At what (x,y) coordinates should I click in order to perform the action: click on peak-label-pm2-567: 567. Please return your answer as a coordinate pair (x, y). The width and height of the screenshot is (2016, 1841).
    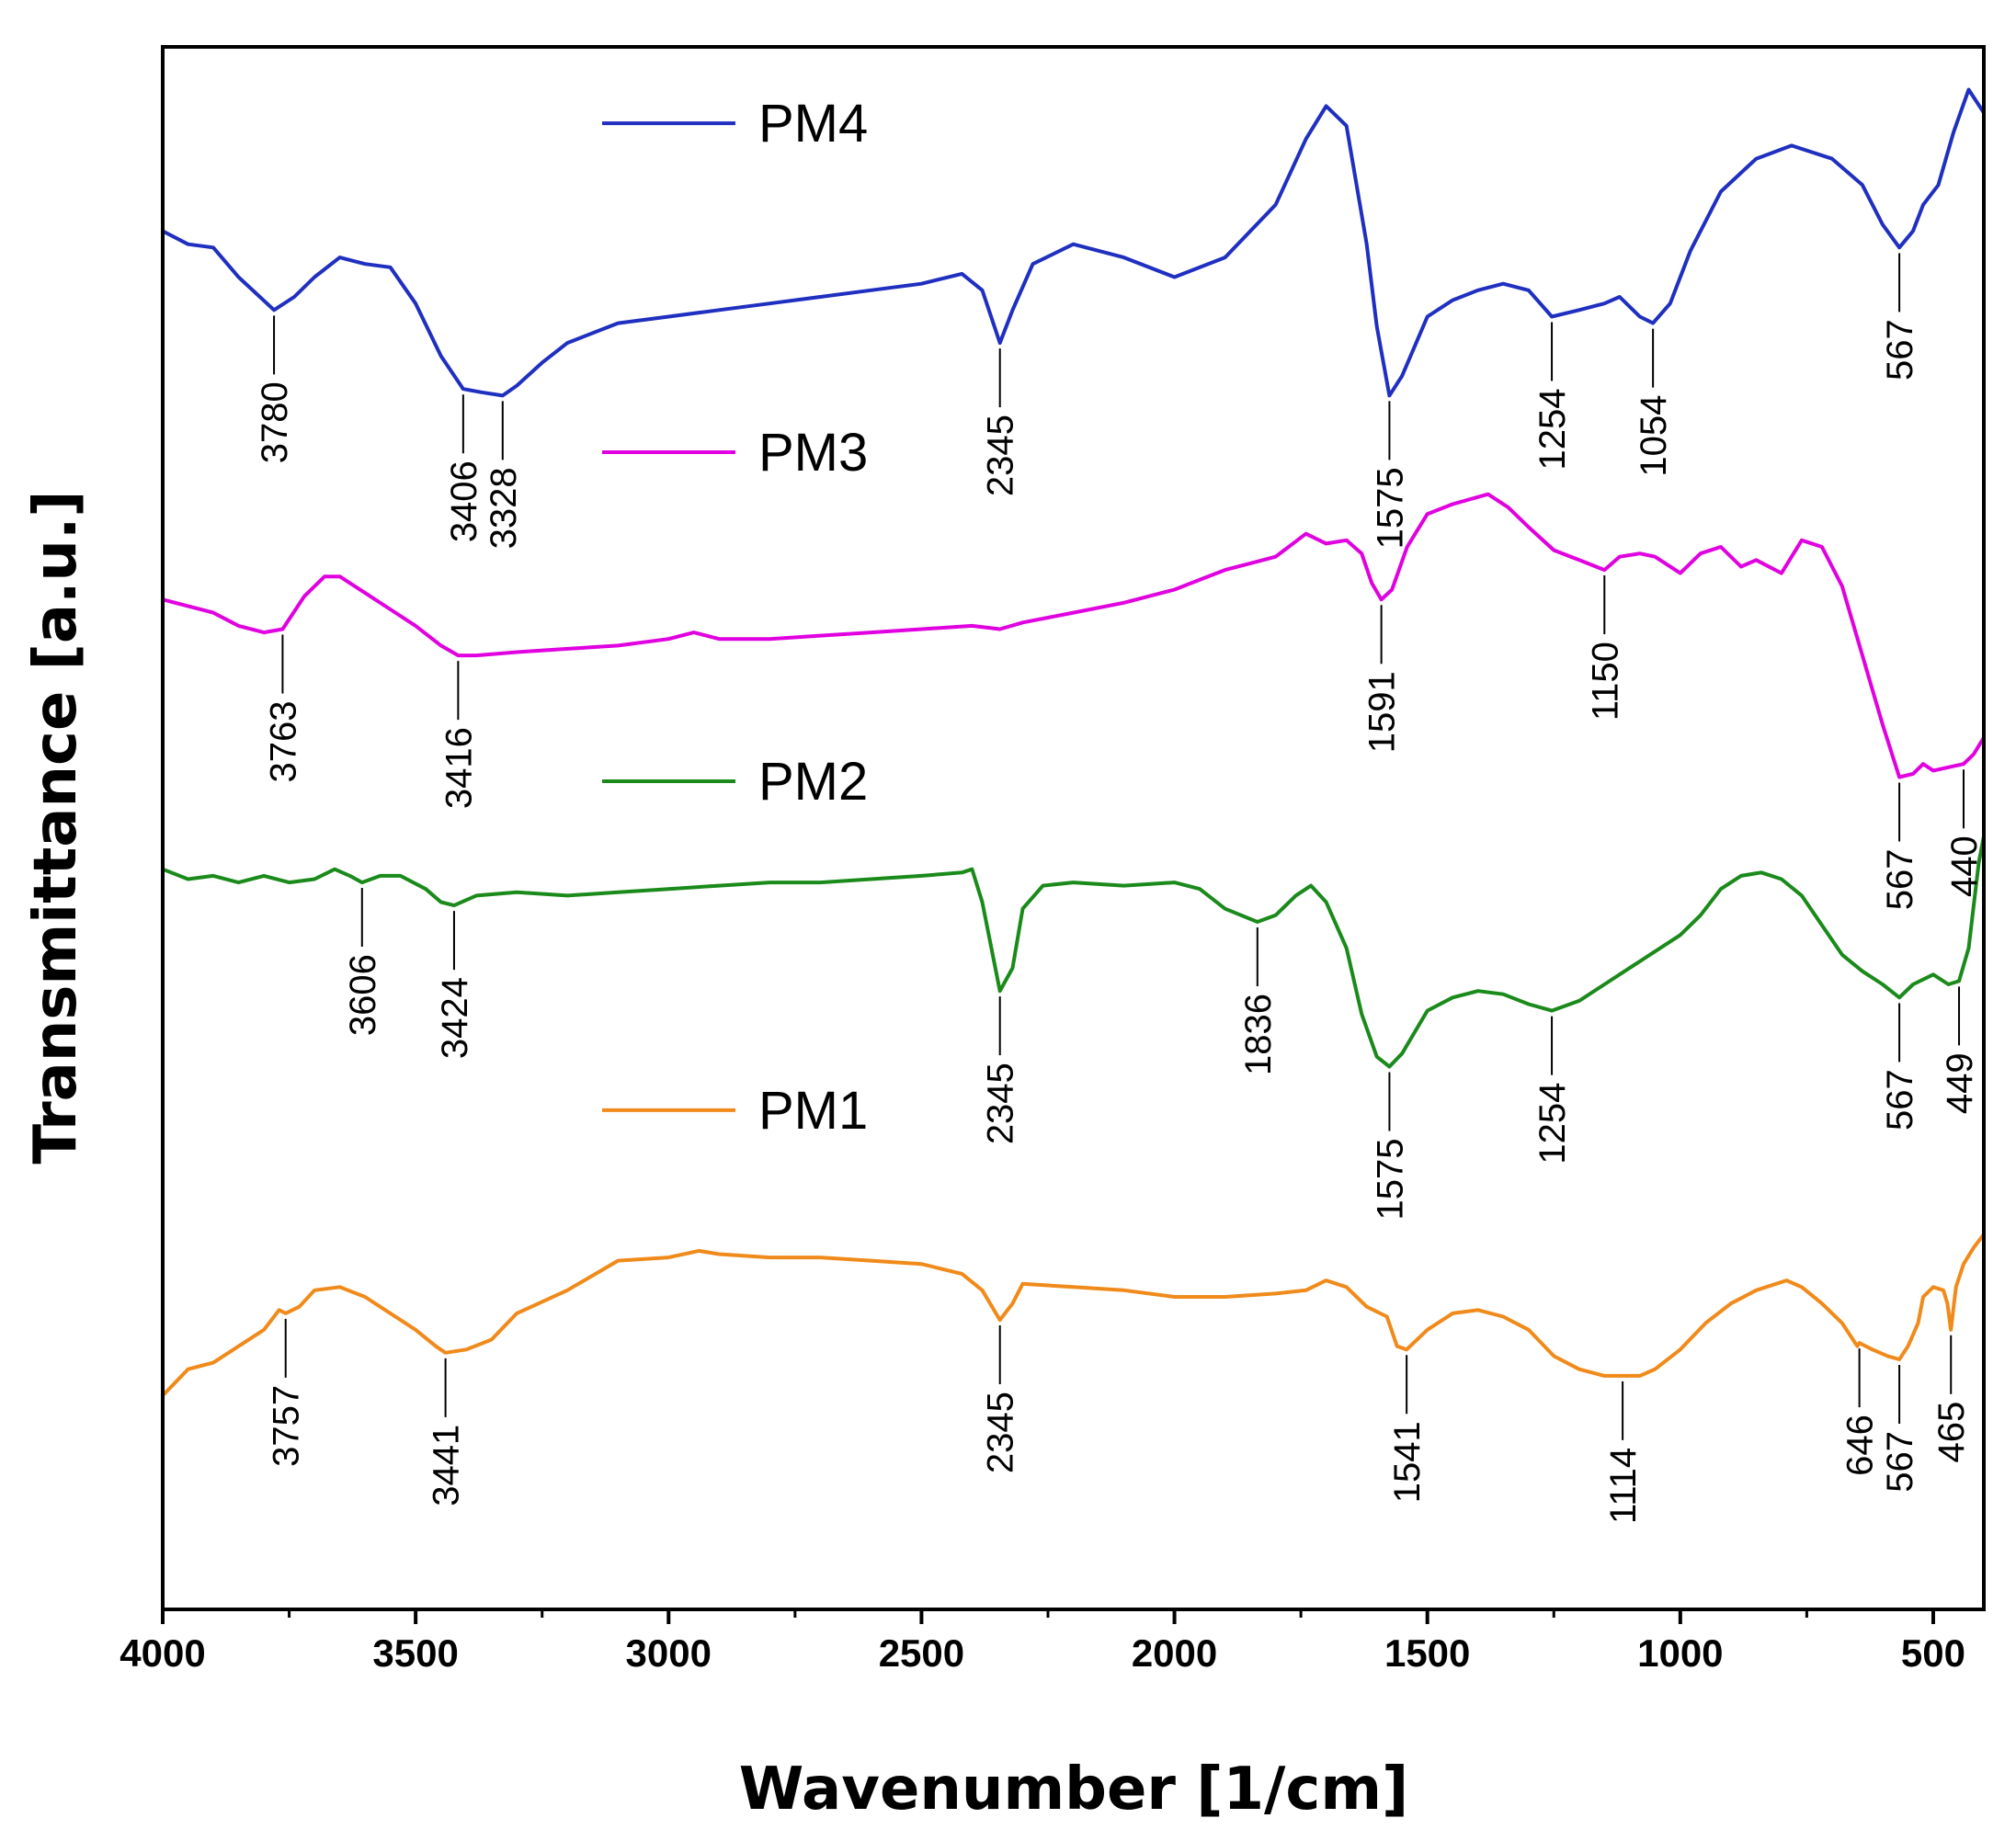
    Looking at the image, I should click on (1900, 1100).